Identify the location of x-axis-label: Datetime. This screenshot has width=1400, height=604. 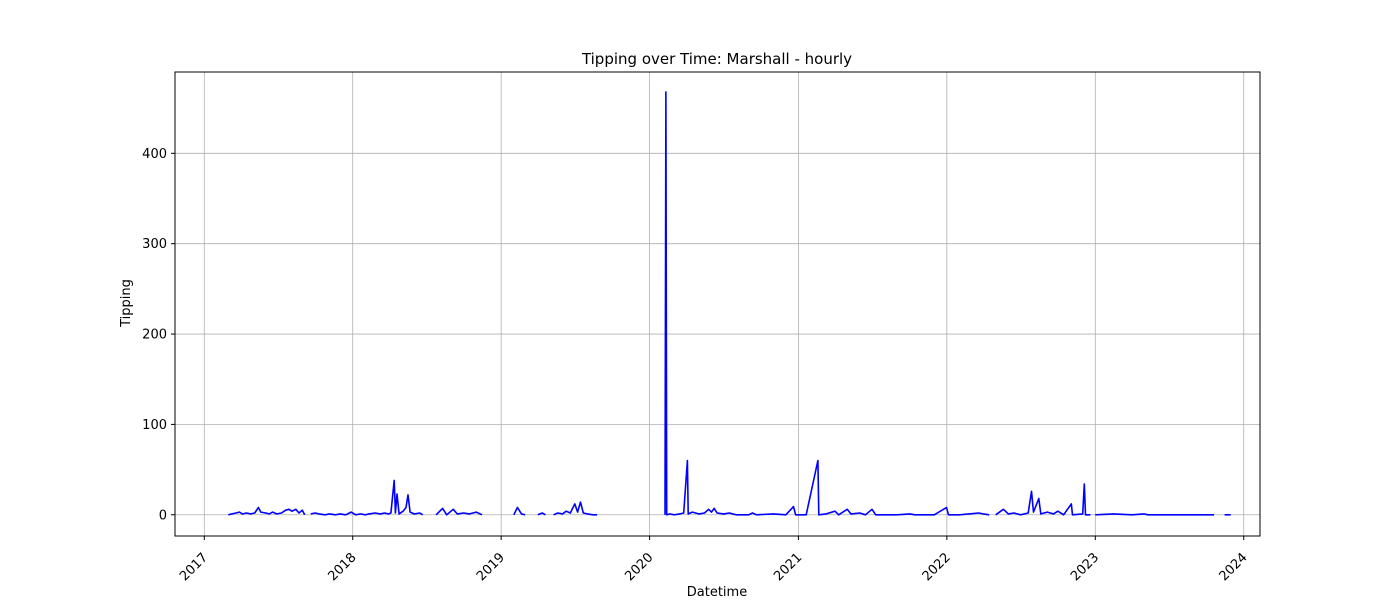
(717, 592).